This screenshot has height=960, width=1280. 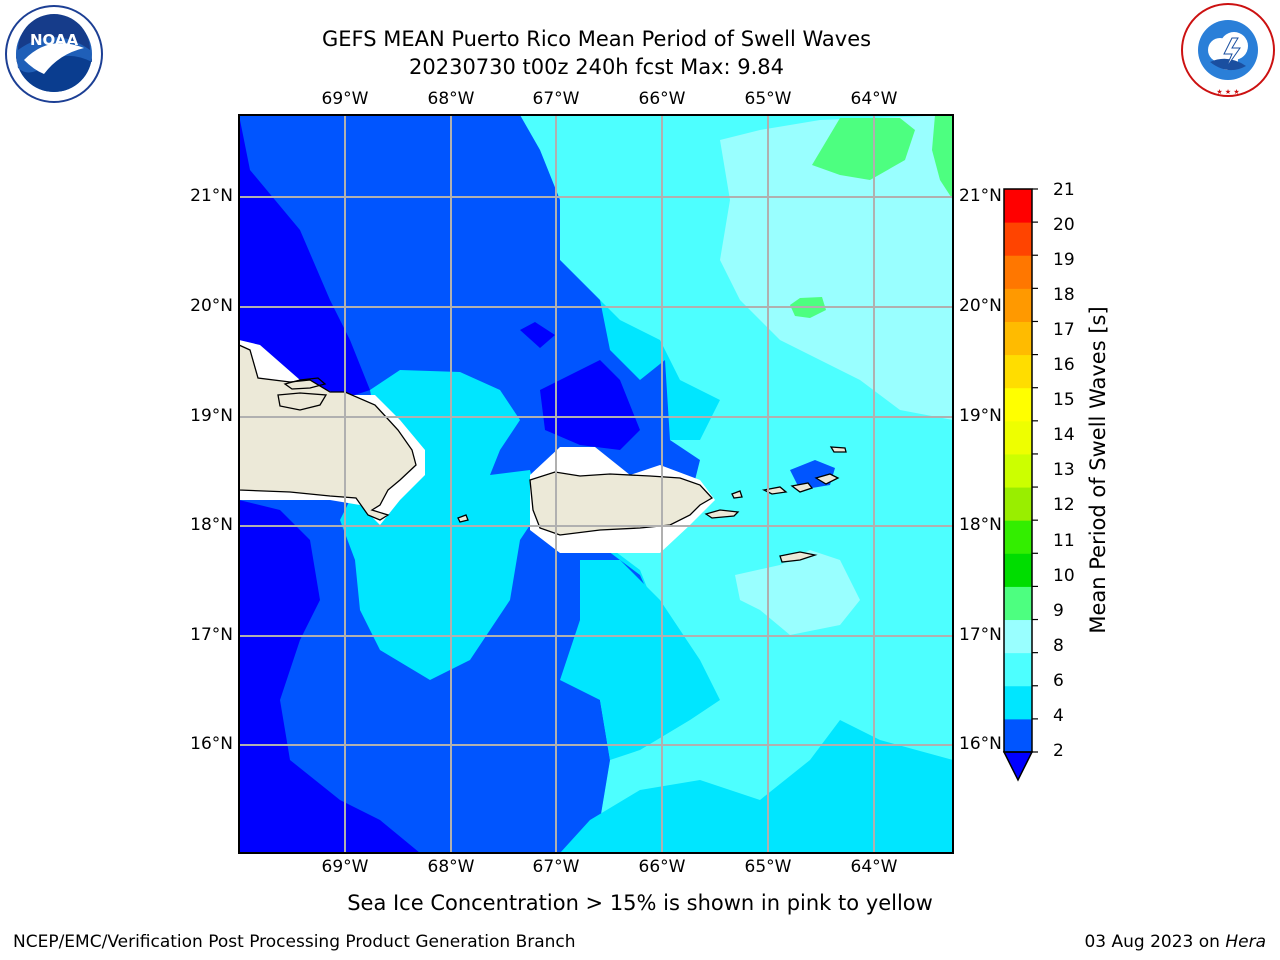 I want to click on swell-band-0-2-w, so click(x=329, y=676).